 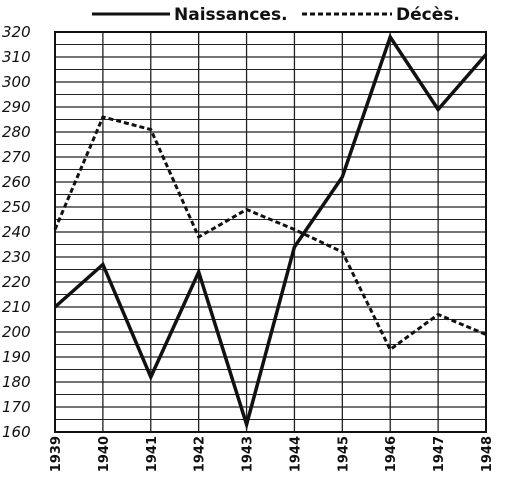 I want to click on y-tick-label: 240, so click(x=16, y=232).